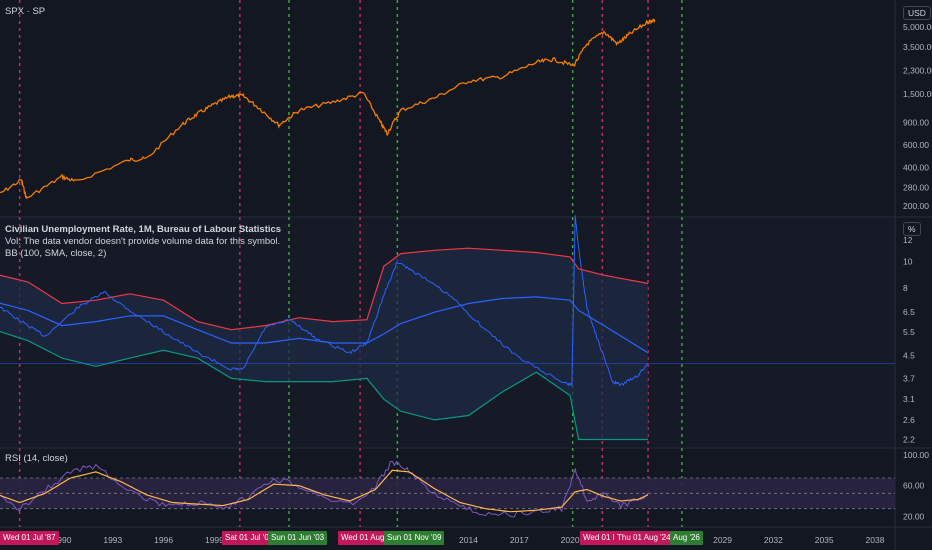 This screenshot has height=550, width=932. I want to click on date-marker-tag: Thu 01 Aug '24, so click(644, 538).